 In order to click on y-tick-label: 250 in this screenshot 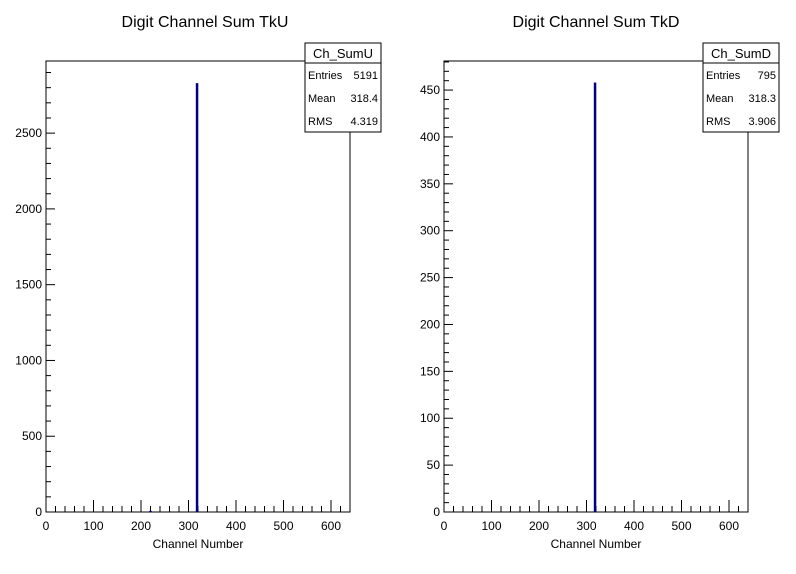, I will do `click(430, 278)`.